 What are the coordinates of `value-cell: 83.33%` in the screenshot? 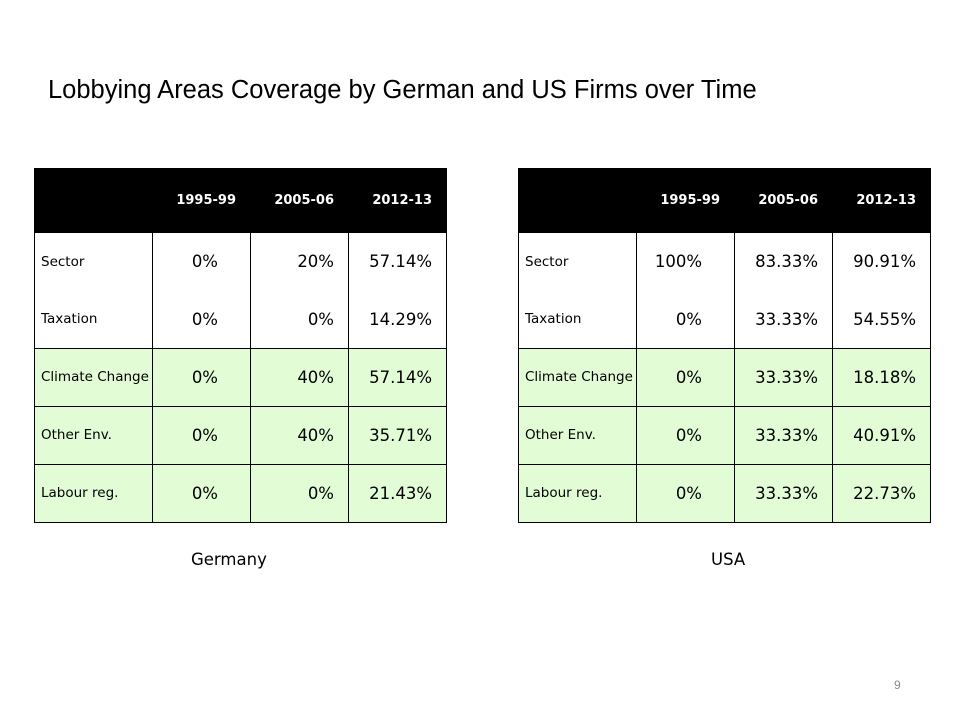 It's located at (783, 261).